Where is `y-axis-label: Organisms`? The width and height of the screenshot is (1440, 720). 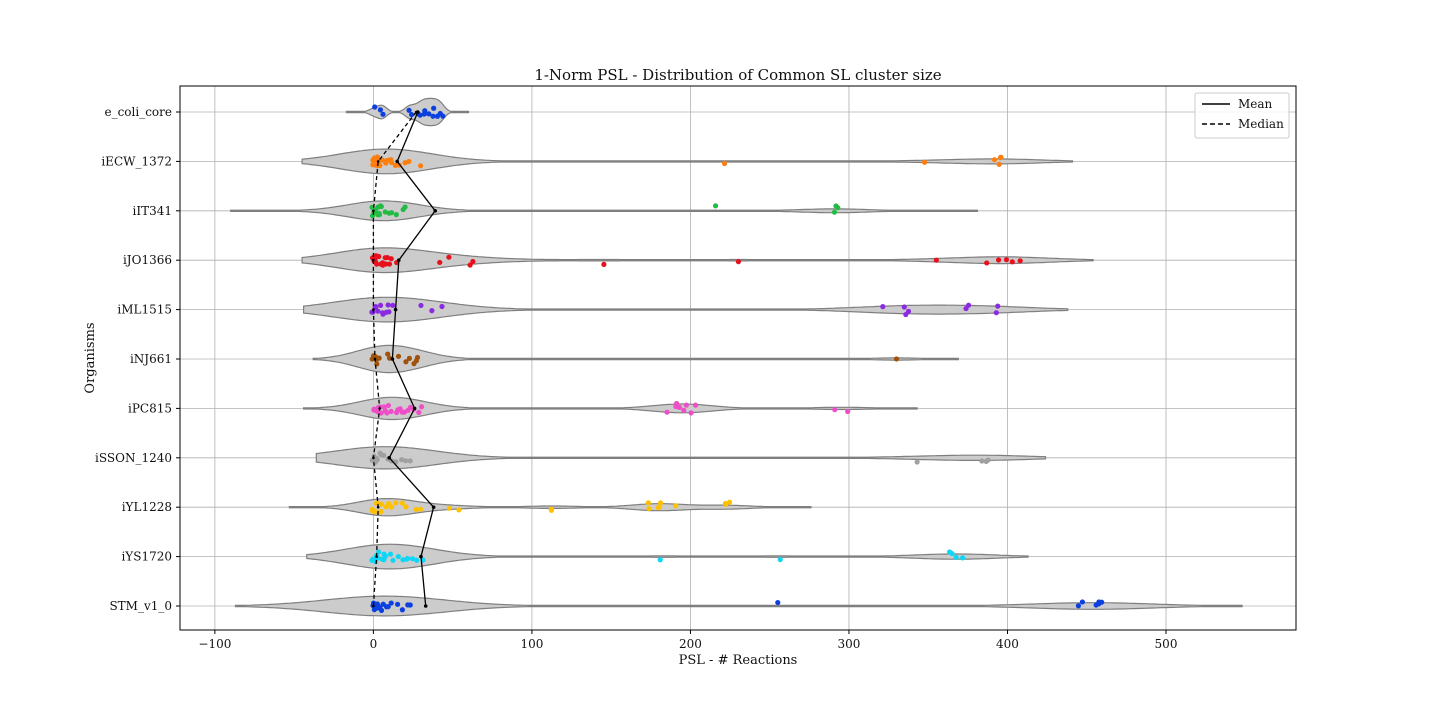 y-axis-label: Organisms is located at coordinates (90, 357).